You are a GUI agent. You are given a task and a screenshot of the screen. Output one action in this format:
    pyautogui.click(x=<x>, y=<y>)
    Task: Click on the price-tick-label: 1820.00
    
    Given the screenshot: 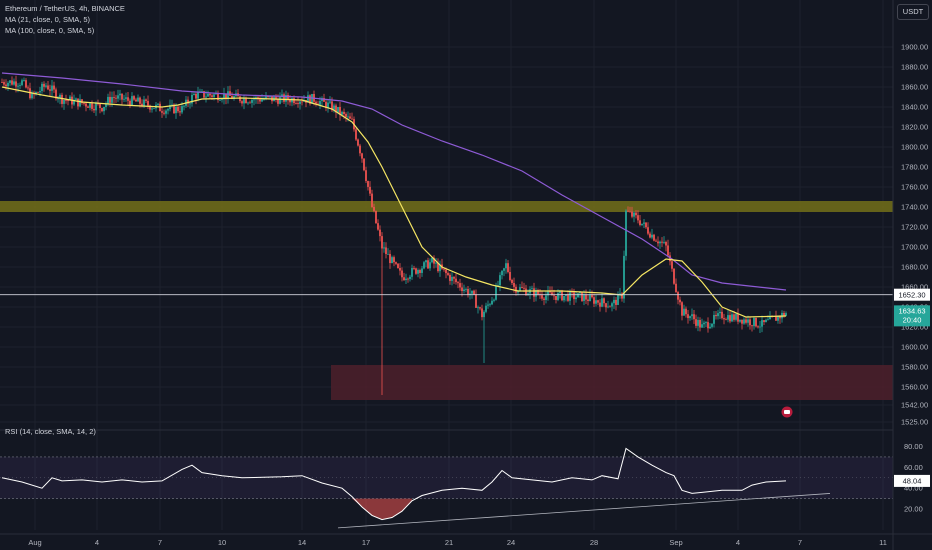 What is the action you would take?
    pyautogui.click(x=914, y=127)
    